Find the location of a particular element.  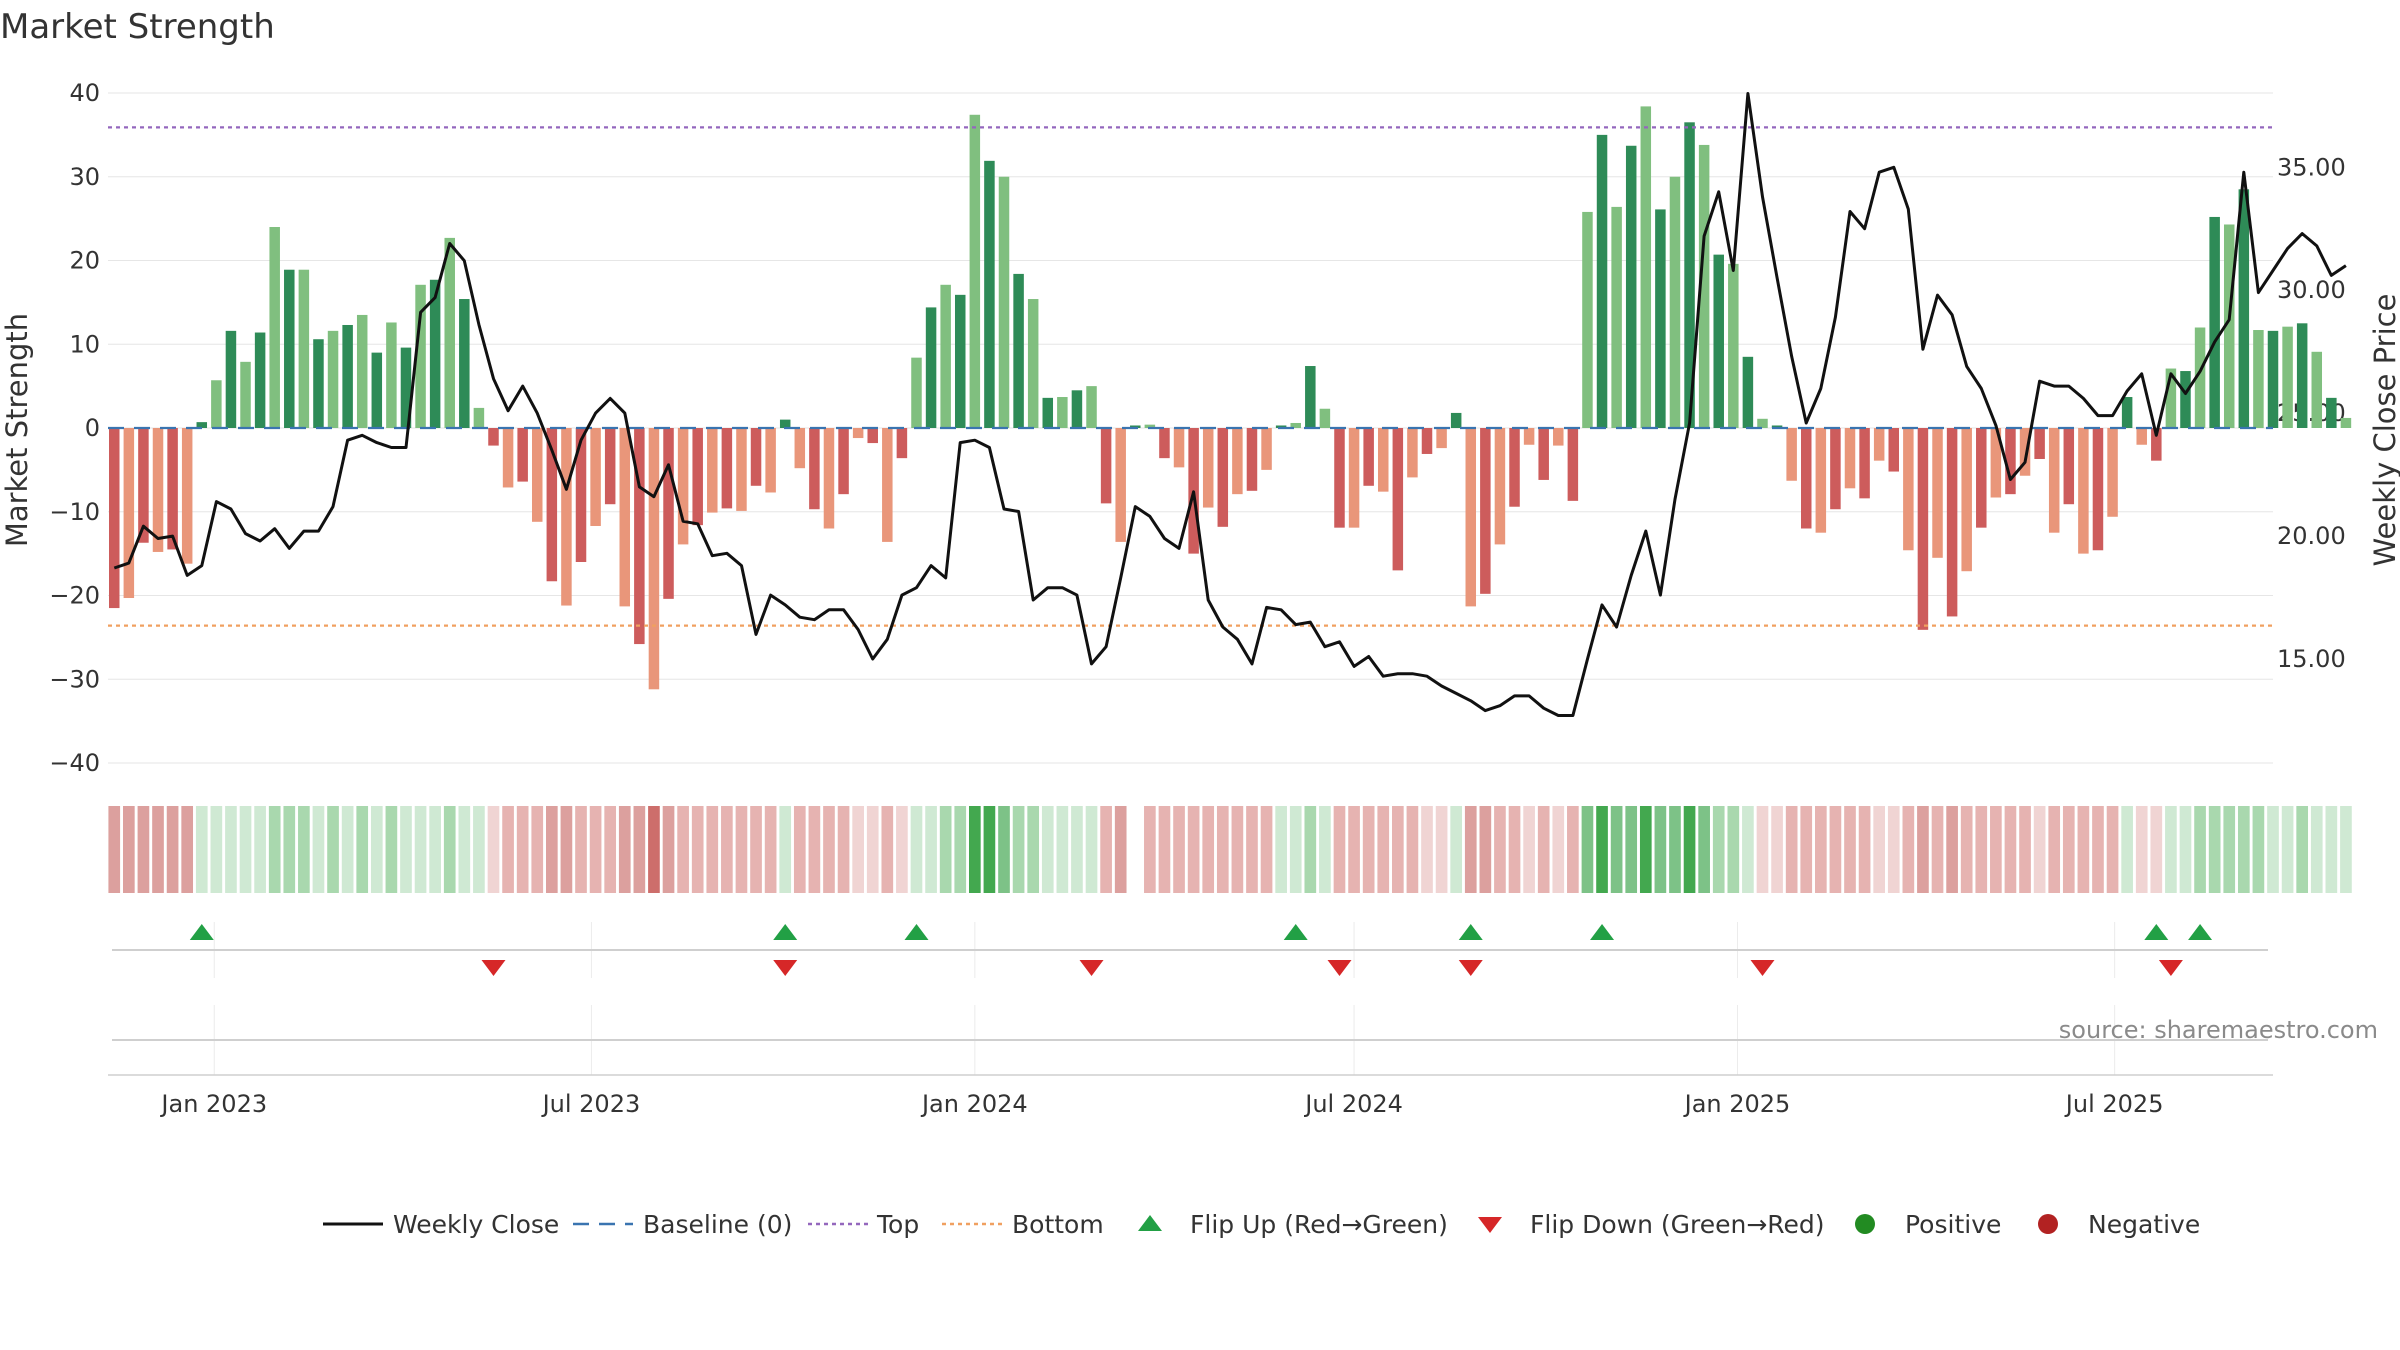

flip-marker-panel is located at coordinates (1190, 999).